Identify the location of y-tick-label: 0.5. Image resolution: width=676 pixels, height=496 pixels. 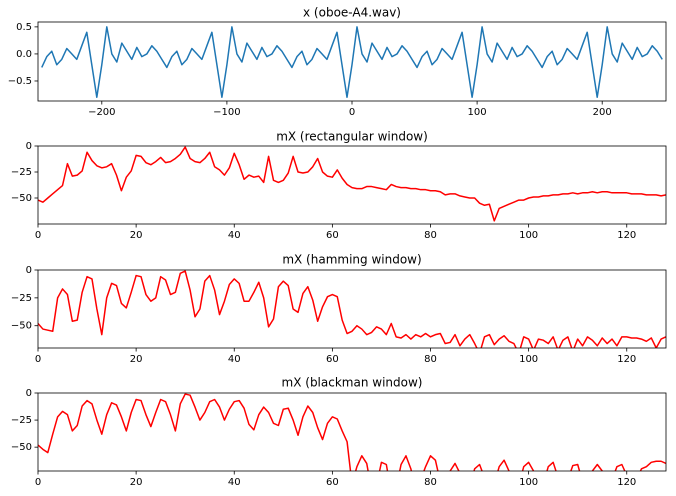
(24, 27).